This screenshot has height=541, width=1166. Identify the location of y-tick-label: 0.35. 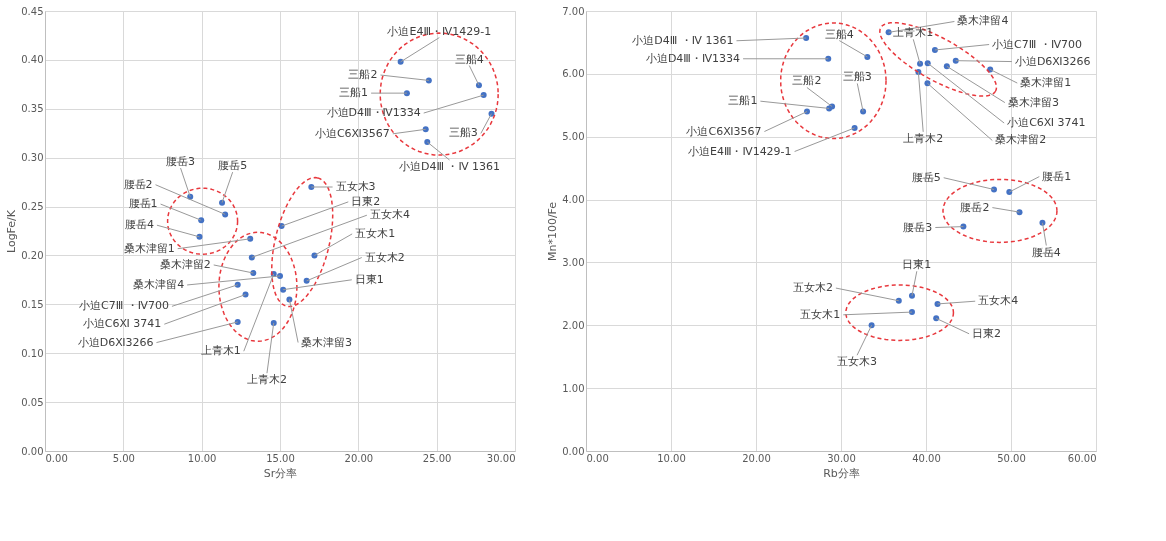
(32, 109).